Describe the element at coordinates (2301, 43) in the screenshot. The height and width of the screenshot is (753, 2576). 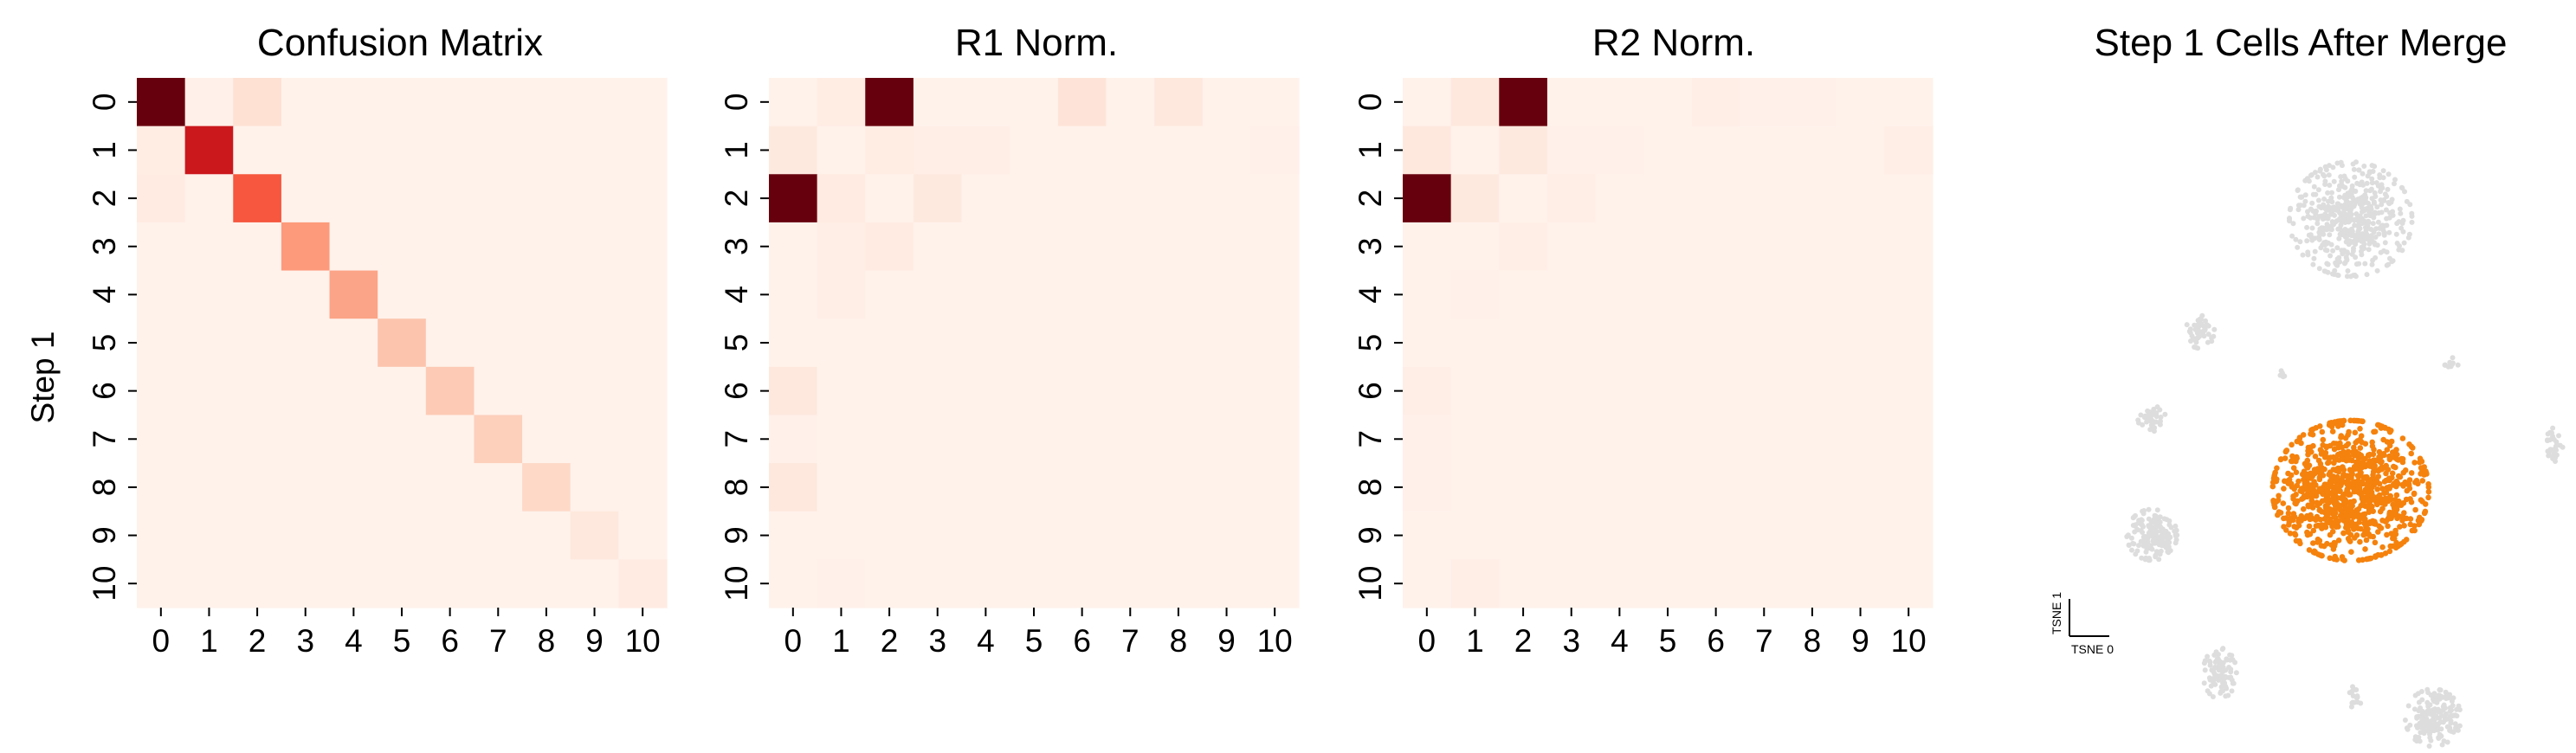
I see `panel-title-step1-cells-after-merge: Step 1 Cells After Merge` at that location.